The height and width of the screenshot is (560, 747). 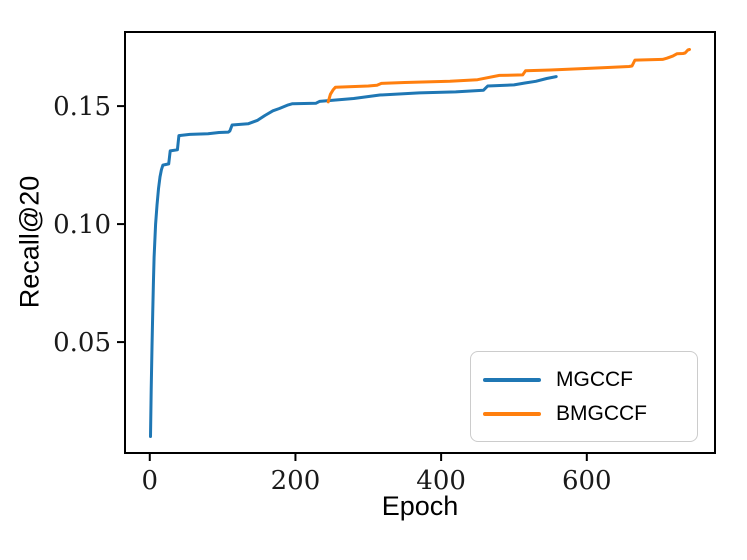 I want to click on y-tick-label: 0.05, so click(x=82, y=343).